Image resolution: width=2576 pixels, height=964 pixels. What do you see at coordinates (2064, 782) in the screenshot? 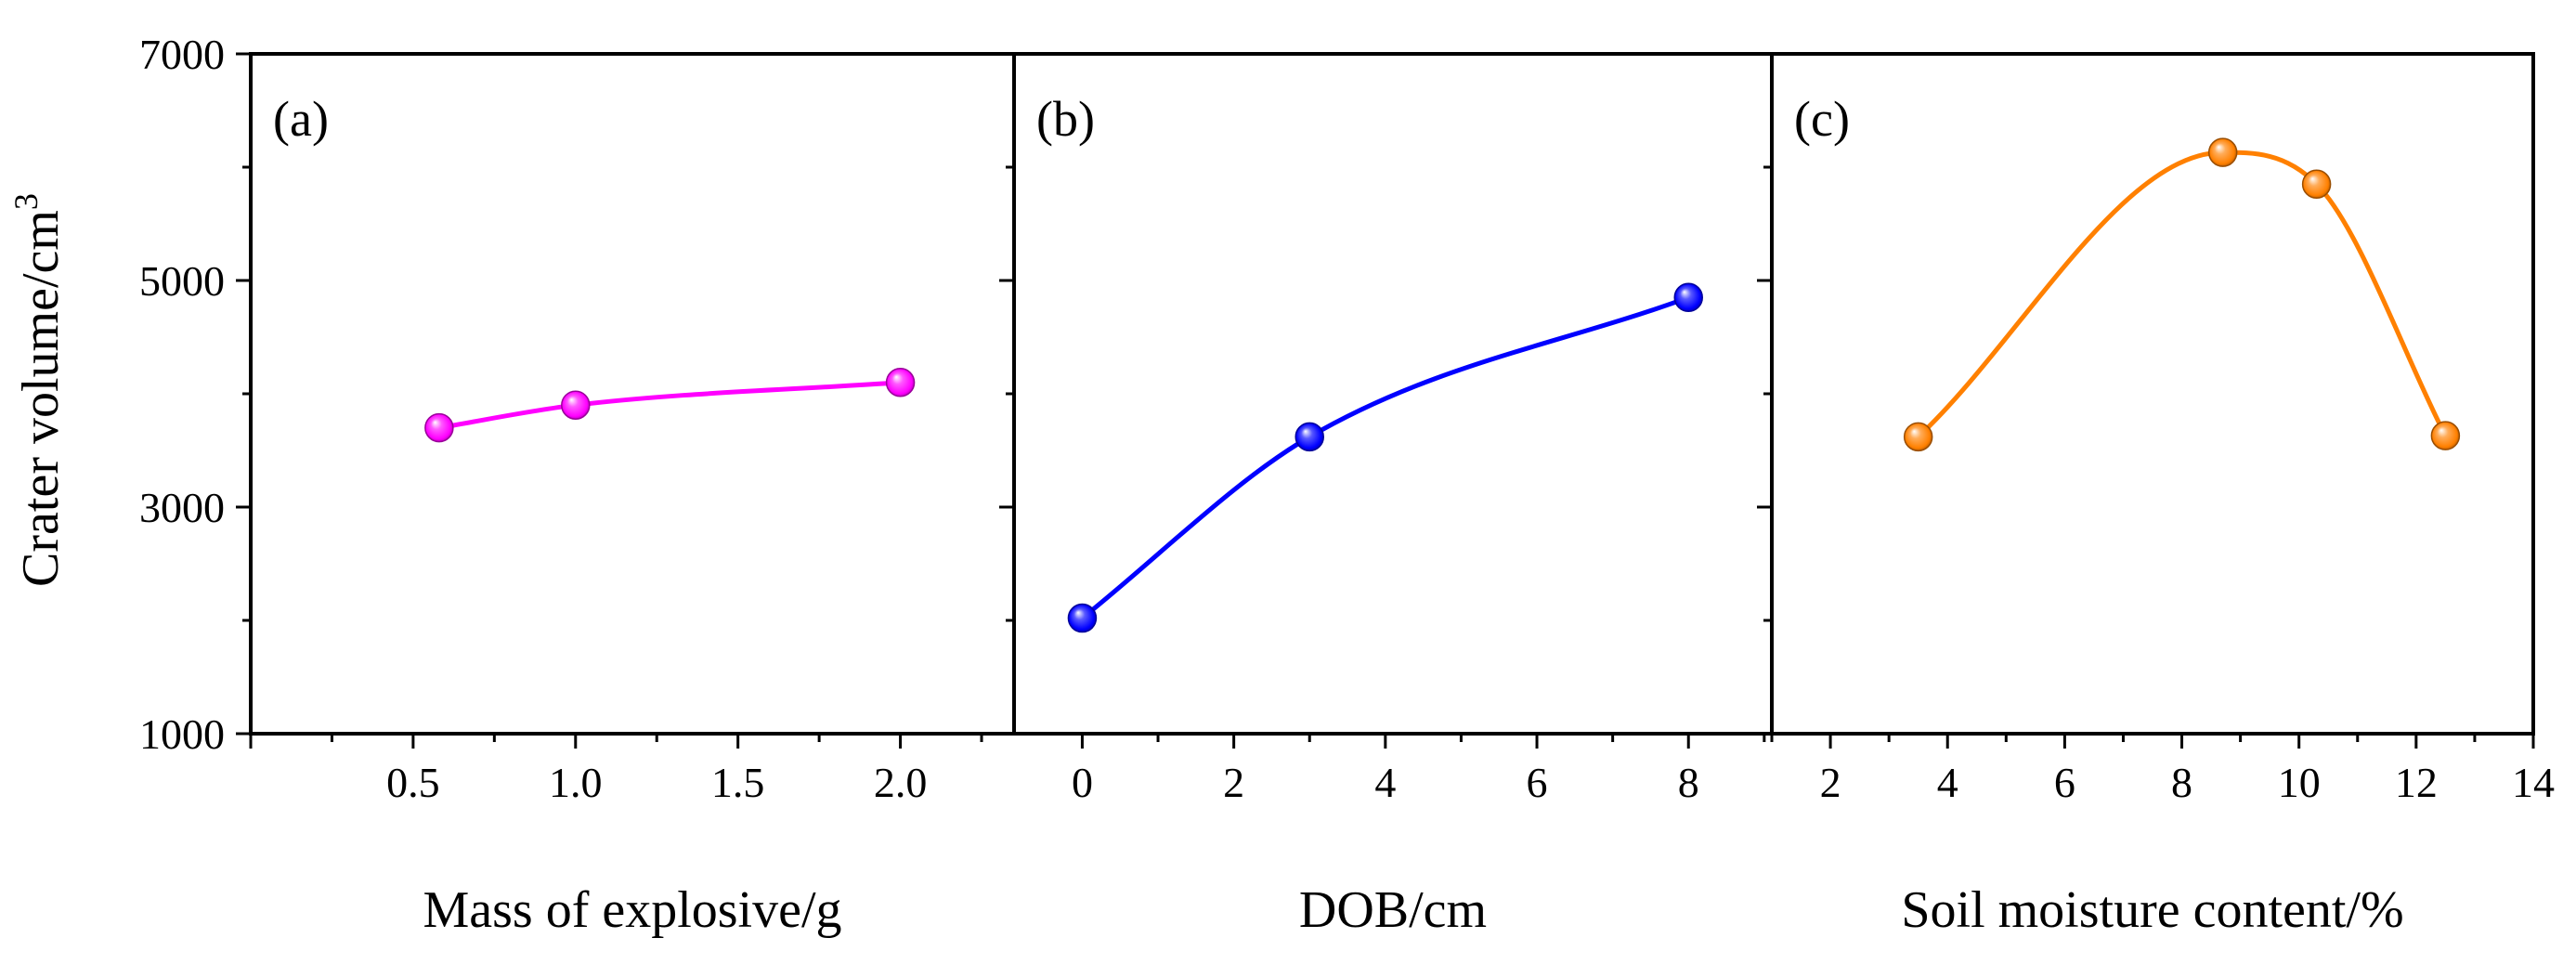
I see `x-tick-label-2: 6` at bounding box center [2064, 782].